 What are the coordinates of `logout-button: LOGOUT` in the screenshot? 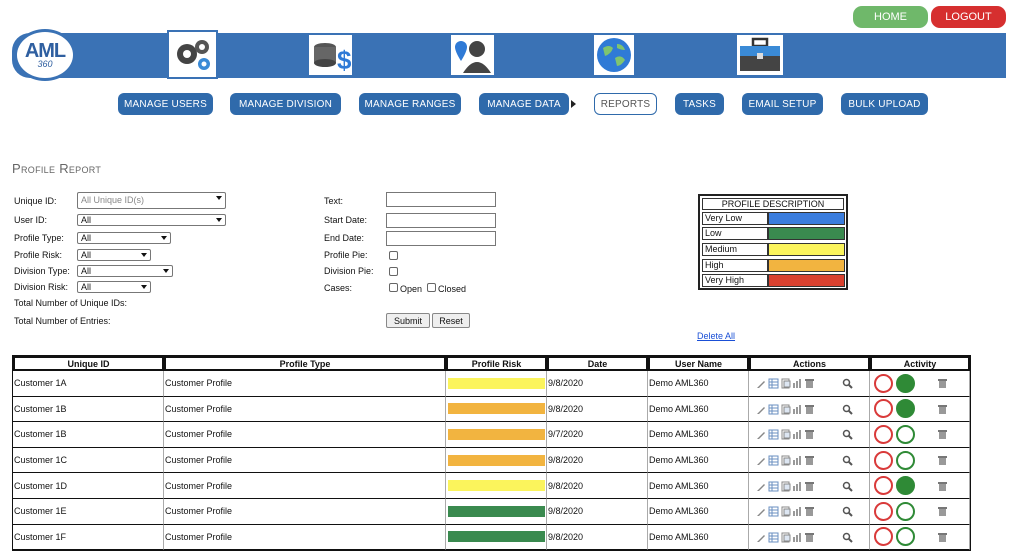 It's located at (968, 17).